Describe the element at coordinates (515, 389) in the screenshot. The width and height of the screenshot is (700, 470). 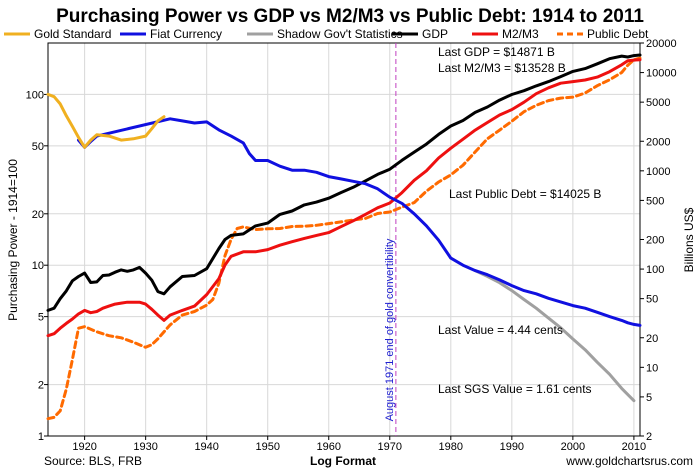
I see `annotation-label: Last SGS Value = 1.61 cents` at that location.